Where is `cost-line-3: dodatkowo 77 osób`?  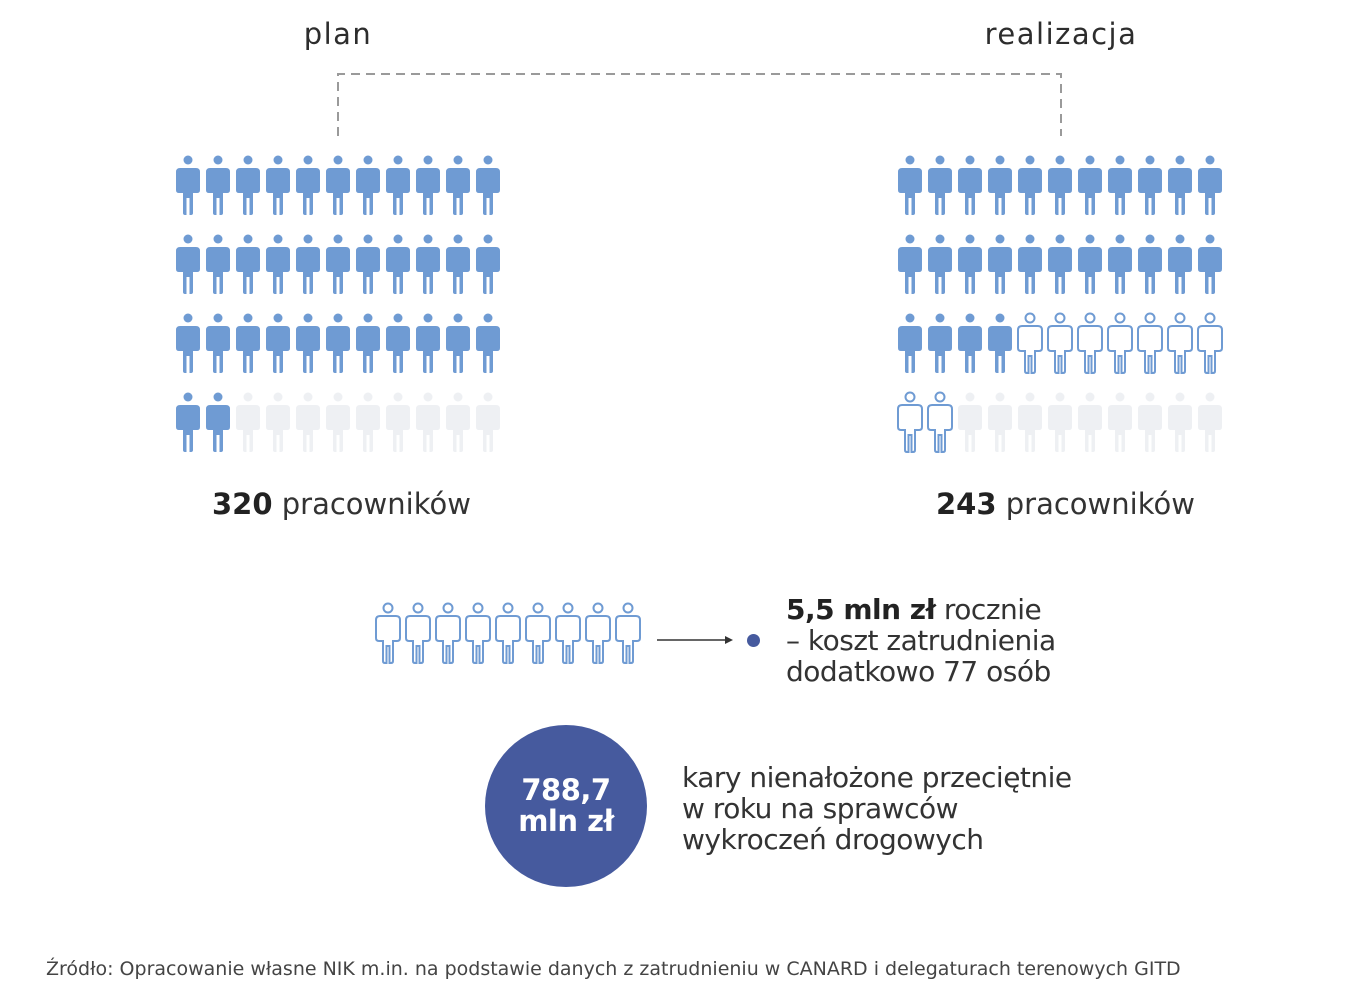 cost-line-3: dodatkowo 77 osób is located at coordinates (918, 671).